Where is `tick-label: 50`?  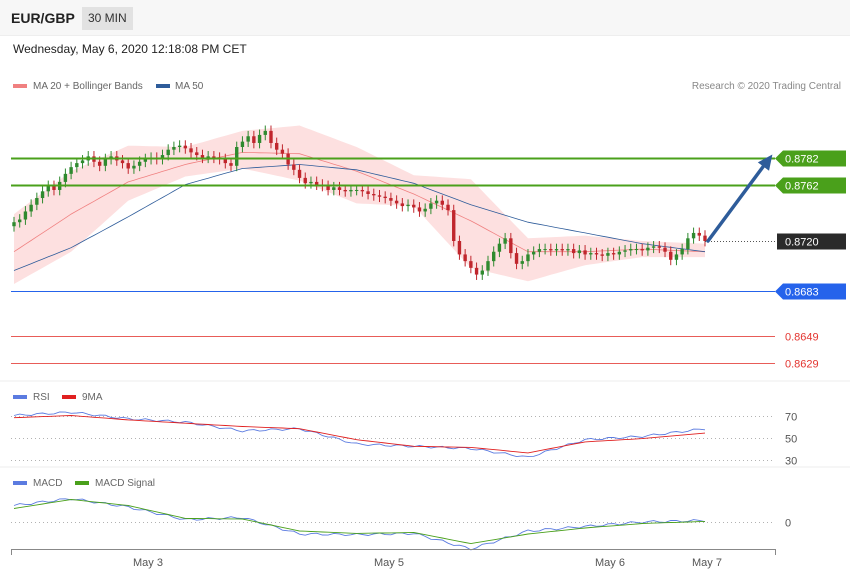
tick-label: 50 is located at coordinates (791, 440).